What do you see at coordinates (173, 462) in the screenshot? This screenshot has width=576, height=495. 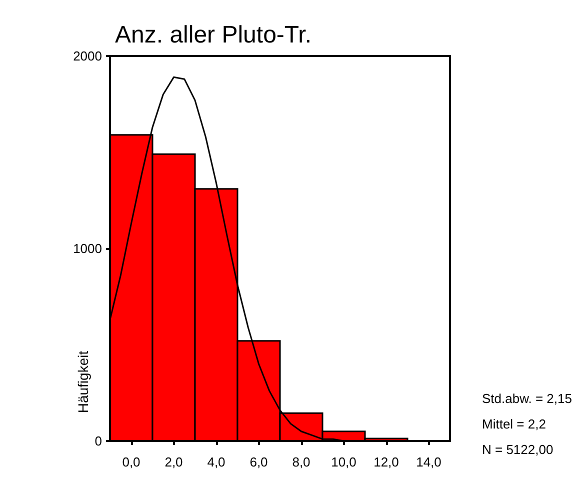 I see `x-tick-label: 2,0` at bounding box center [173, 462].